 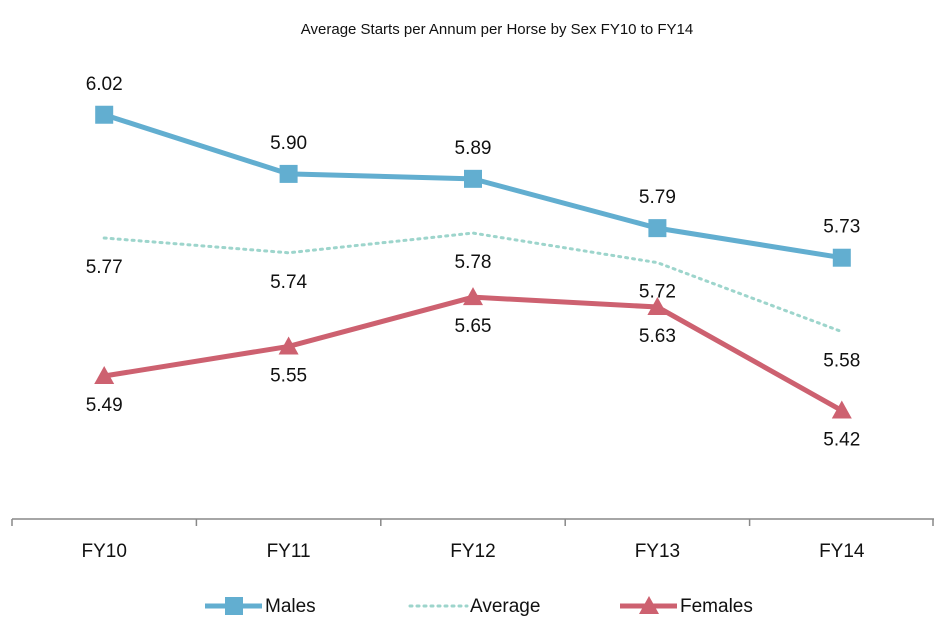 What do you see at coordinates (842, 551) in the screenshot?
I see `x-tick-label: FY14` at bounding box center [842, 551].